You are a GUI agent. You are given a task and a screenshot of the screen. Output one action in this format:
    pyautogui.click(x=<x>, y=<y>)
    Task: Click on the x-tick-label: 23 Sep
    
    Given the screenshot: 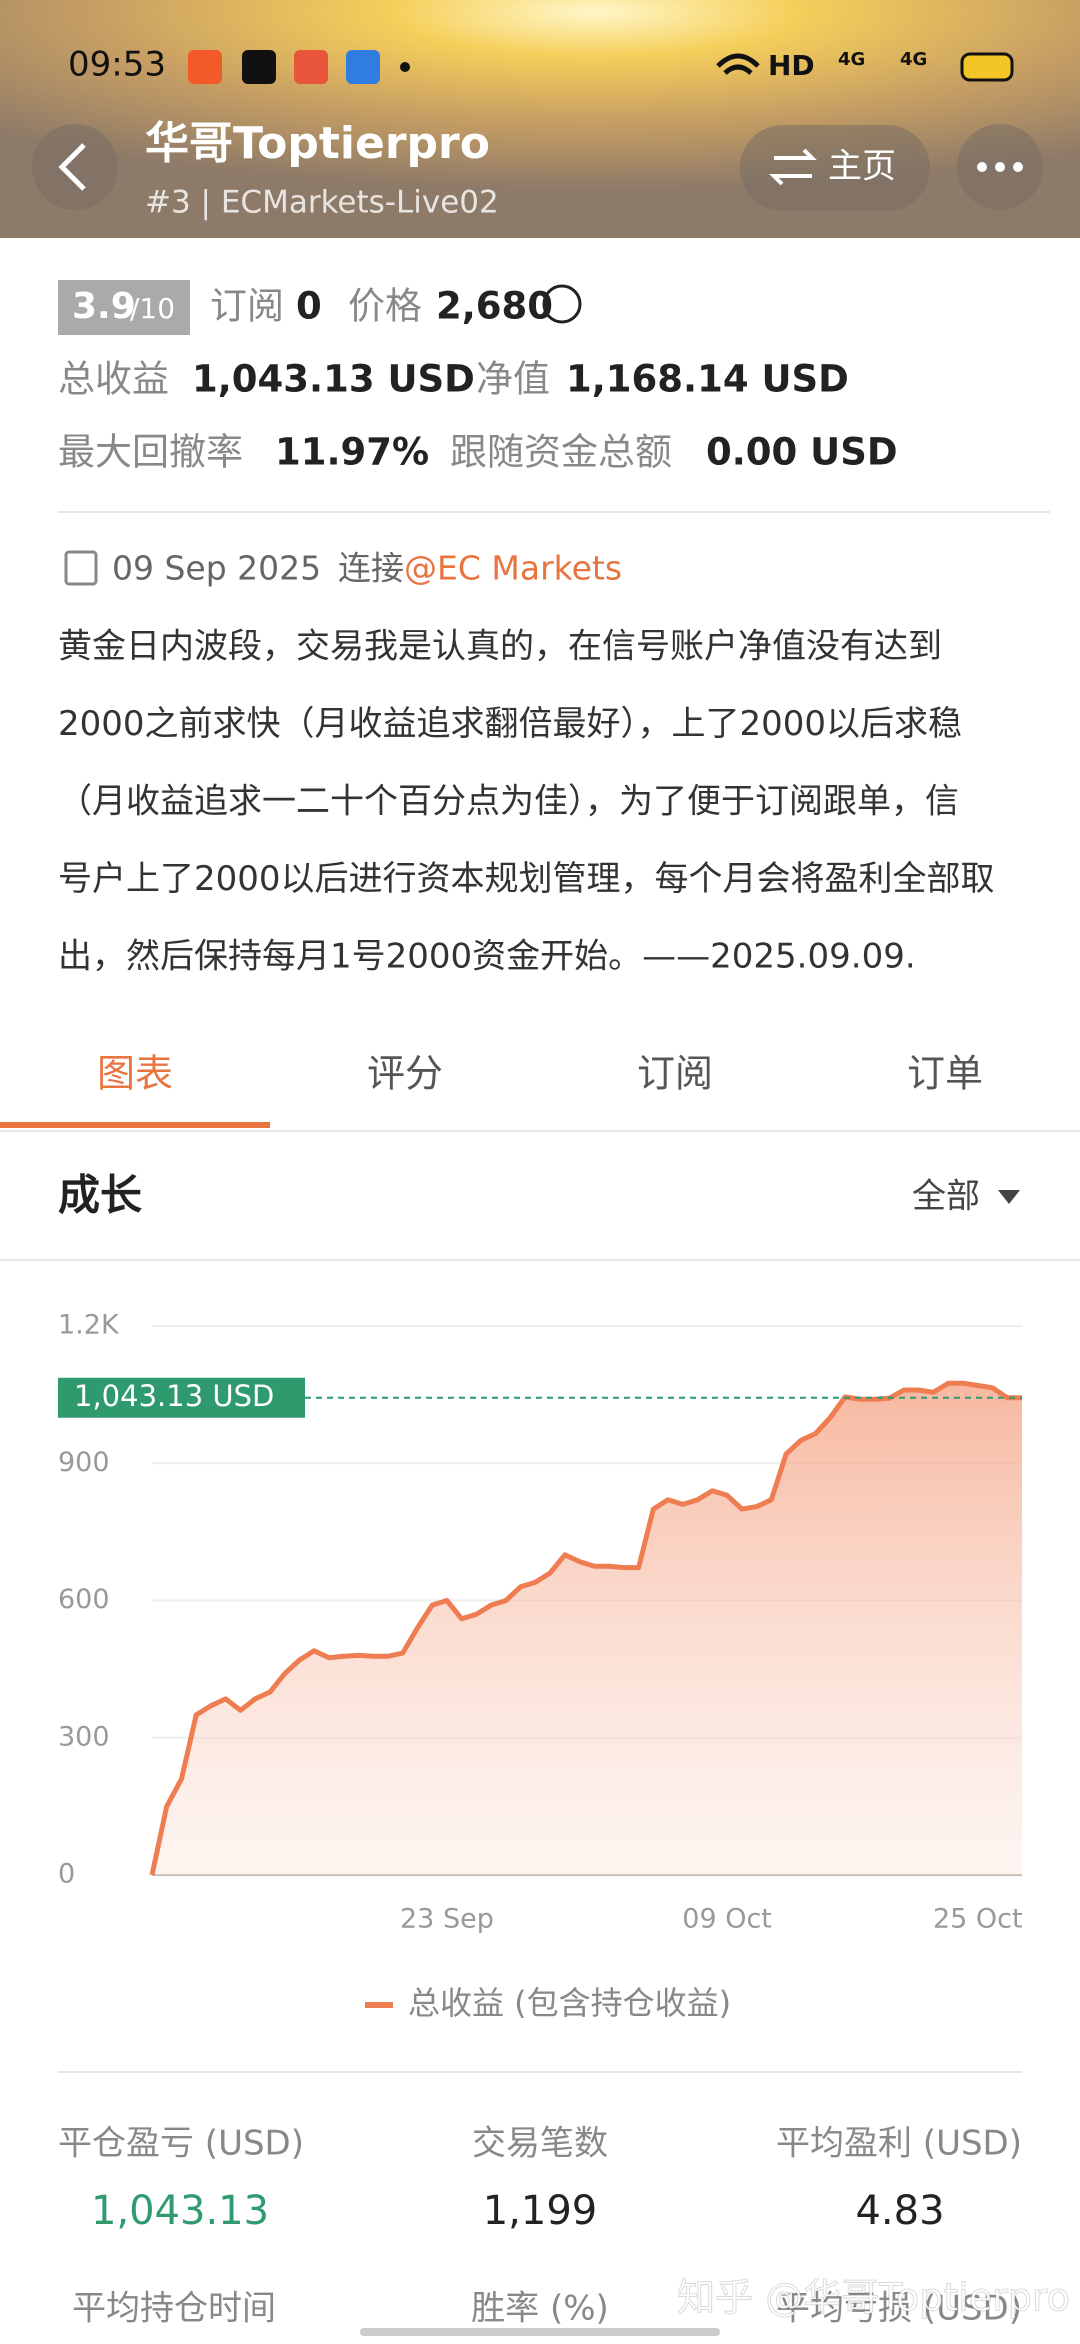 What is the action you would take?
    pyautogui.click(x=447, y=1919)
    